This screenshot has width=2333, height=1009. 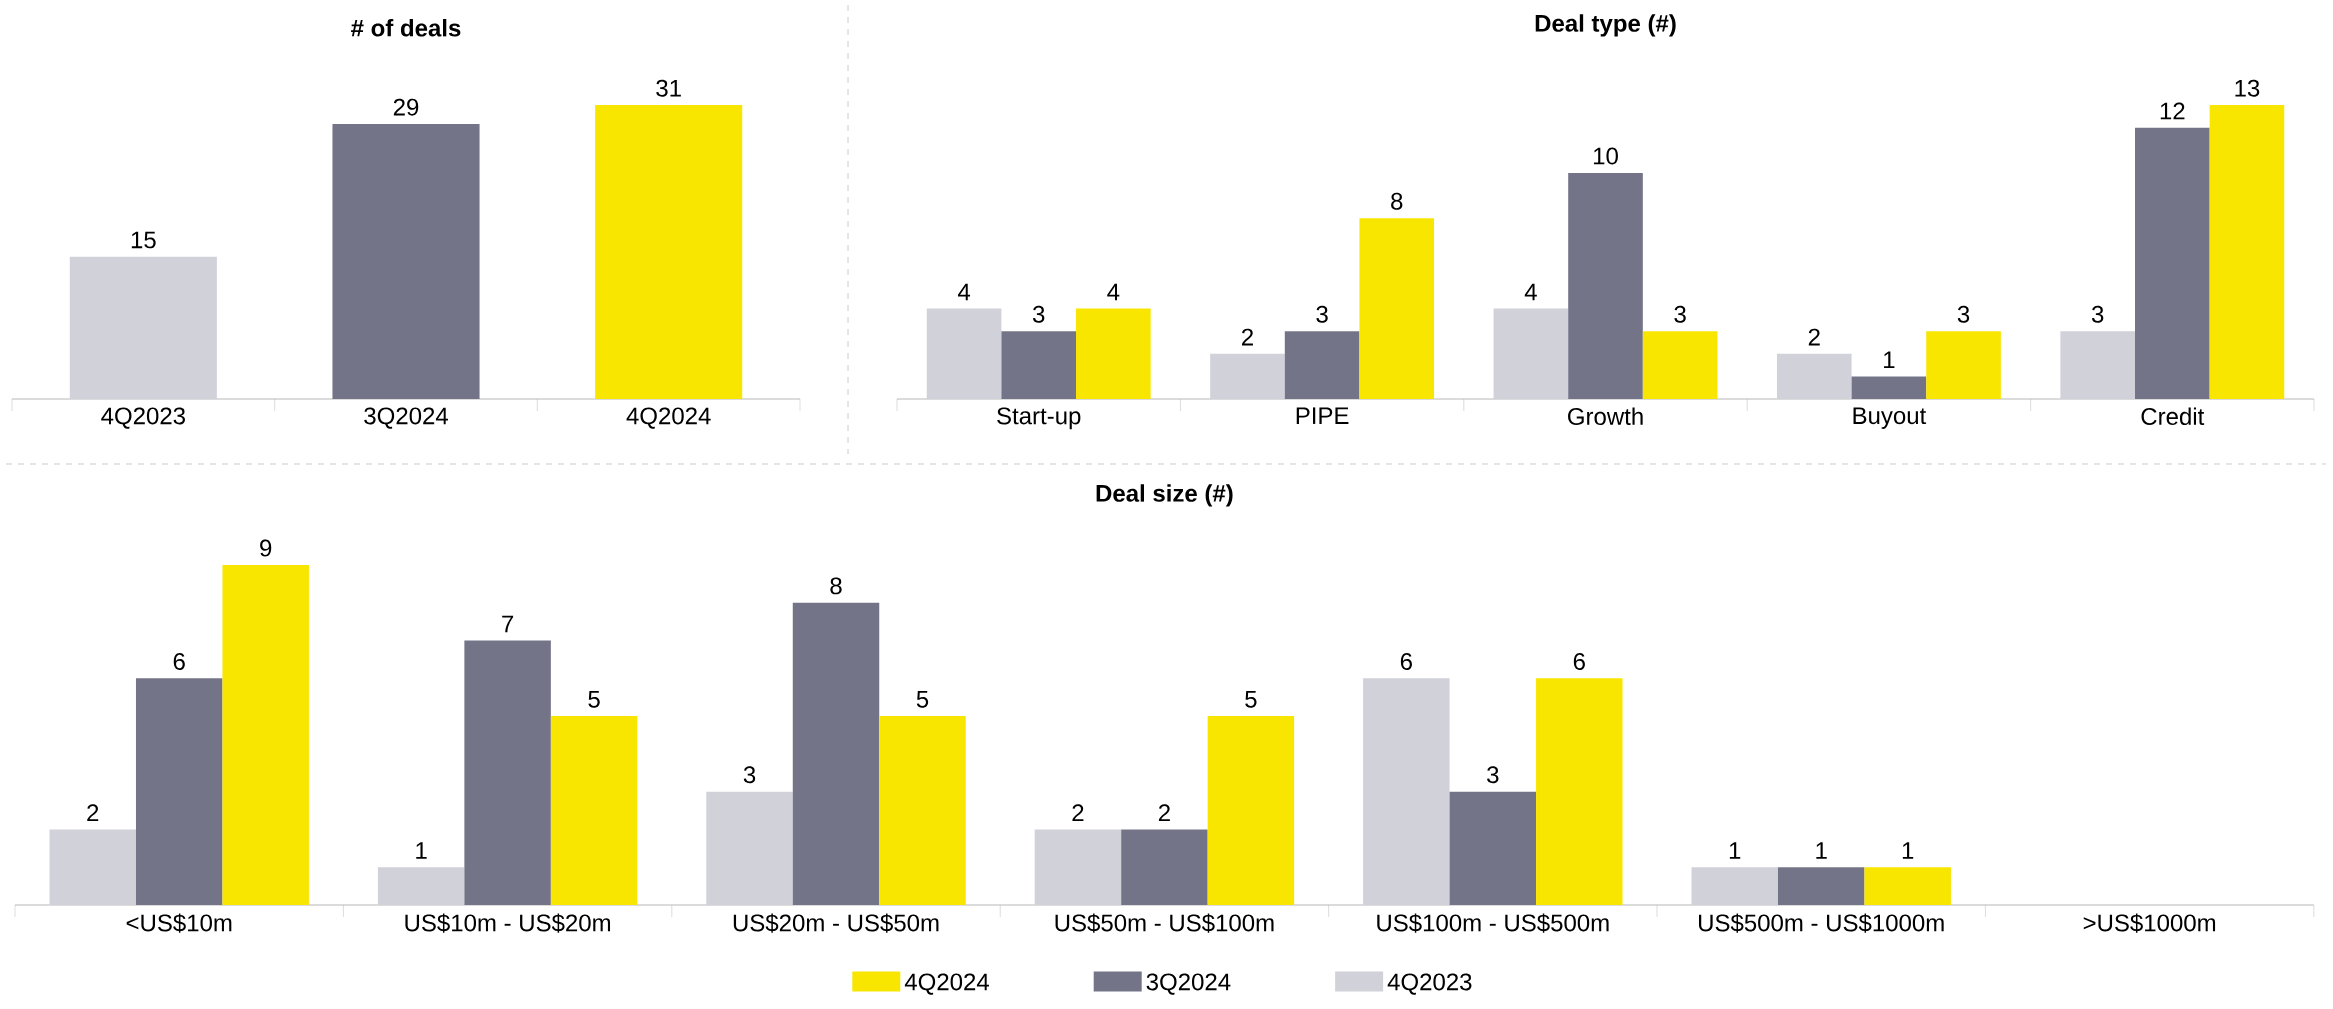 I want to click on x-tick-label: US$50m - US$100m, so click(x=1164, y=923).